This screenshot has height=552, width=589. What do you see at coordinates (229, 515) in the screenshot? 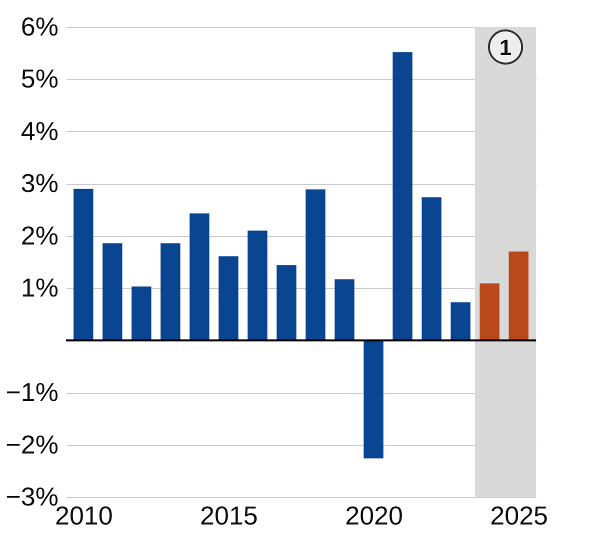
I see `x-tick-label: 2015` at bounding box center [229, 515].